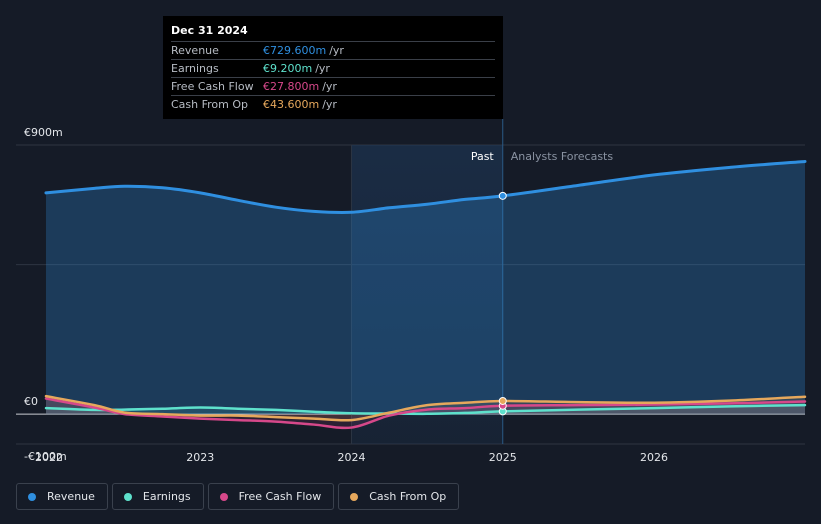  I want to click on x-tick-label: 2022, so click(49, 457).